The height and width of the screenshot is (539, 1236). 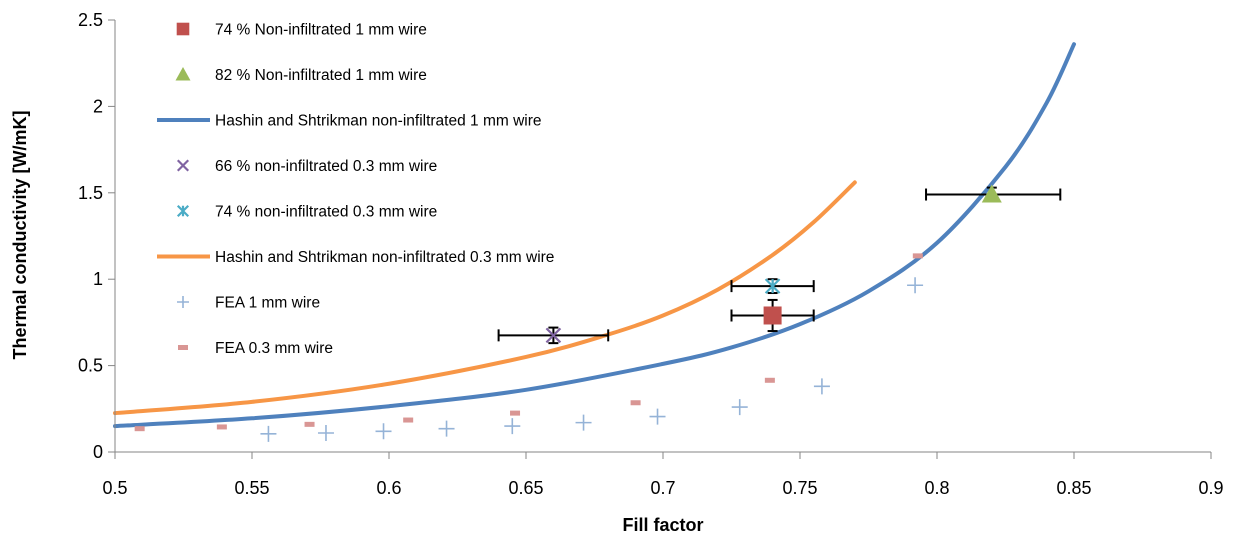 What do you see at coordinates (662, 488) in the screenshot?
I see `x-tick-label: 0.7` at bounding box center [662, 488].